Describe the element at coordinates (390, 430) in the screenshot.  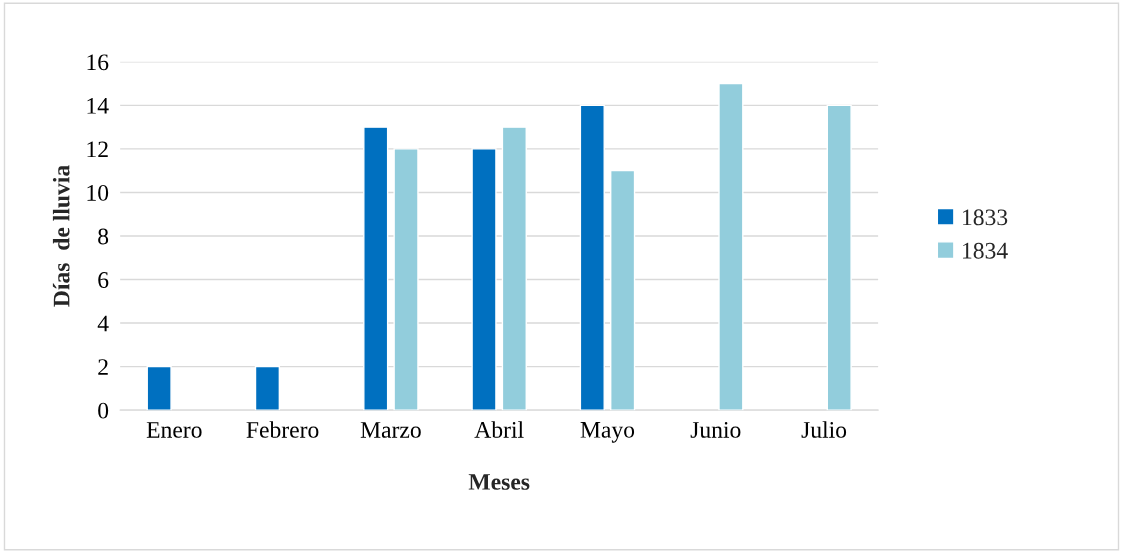
I see `x-tick-label: Marzo` at that location.